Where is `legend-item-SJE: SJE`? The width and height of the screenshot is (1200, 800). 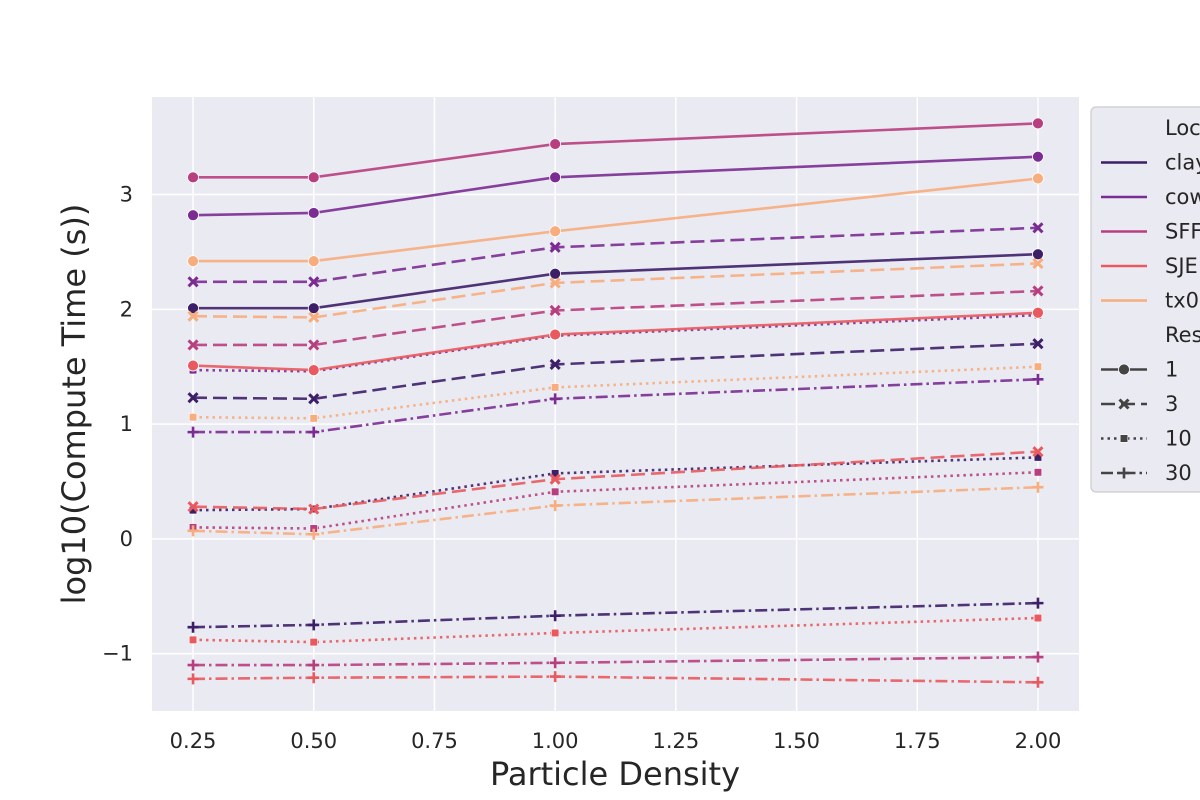
legend-item-SJE: SJE is located at coordinates (1149, 266).